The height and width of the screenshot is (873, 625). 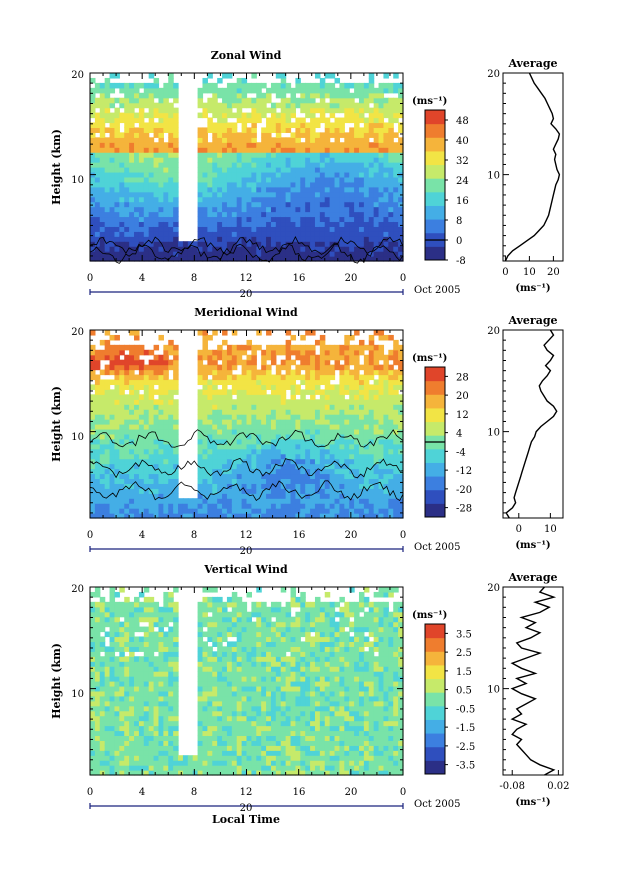 I want to click on zonal-colorbar-swatch, so click(x=435, y=117).